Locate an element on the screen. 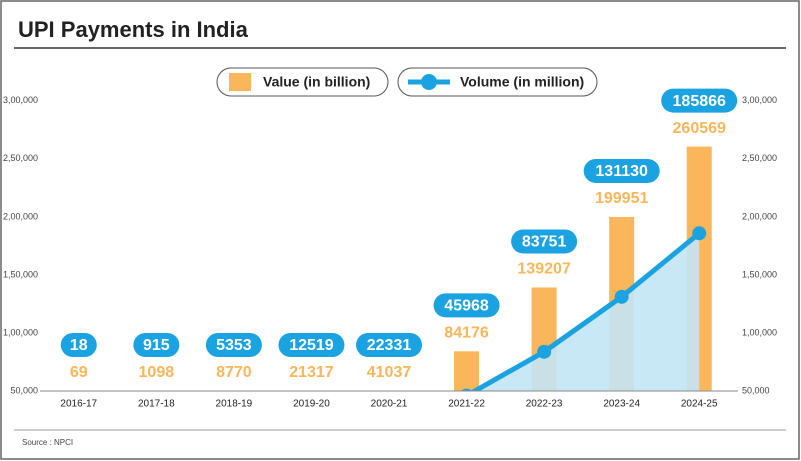  line-value-label: 22331 is located at coordinates (389, 345).